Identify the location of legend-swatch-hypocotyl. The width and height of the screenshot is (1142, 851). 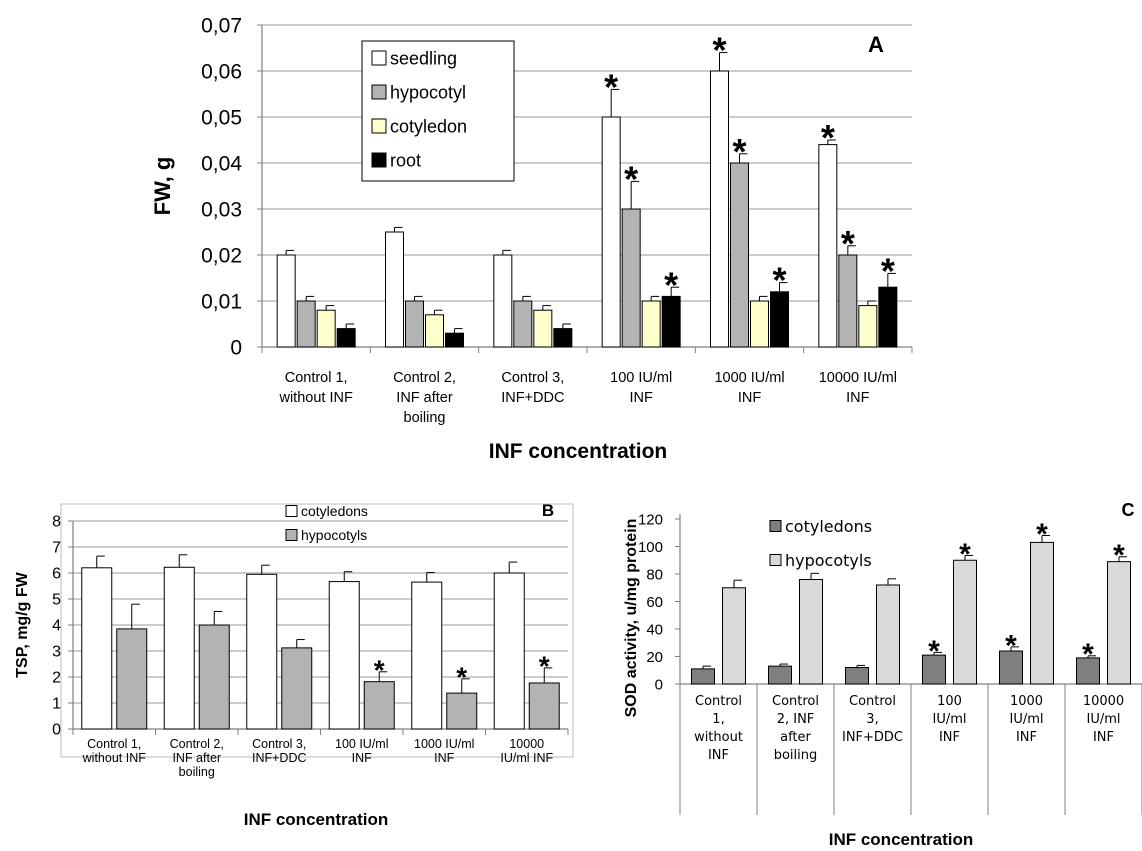
(379, 92).